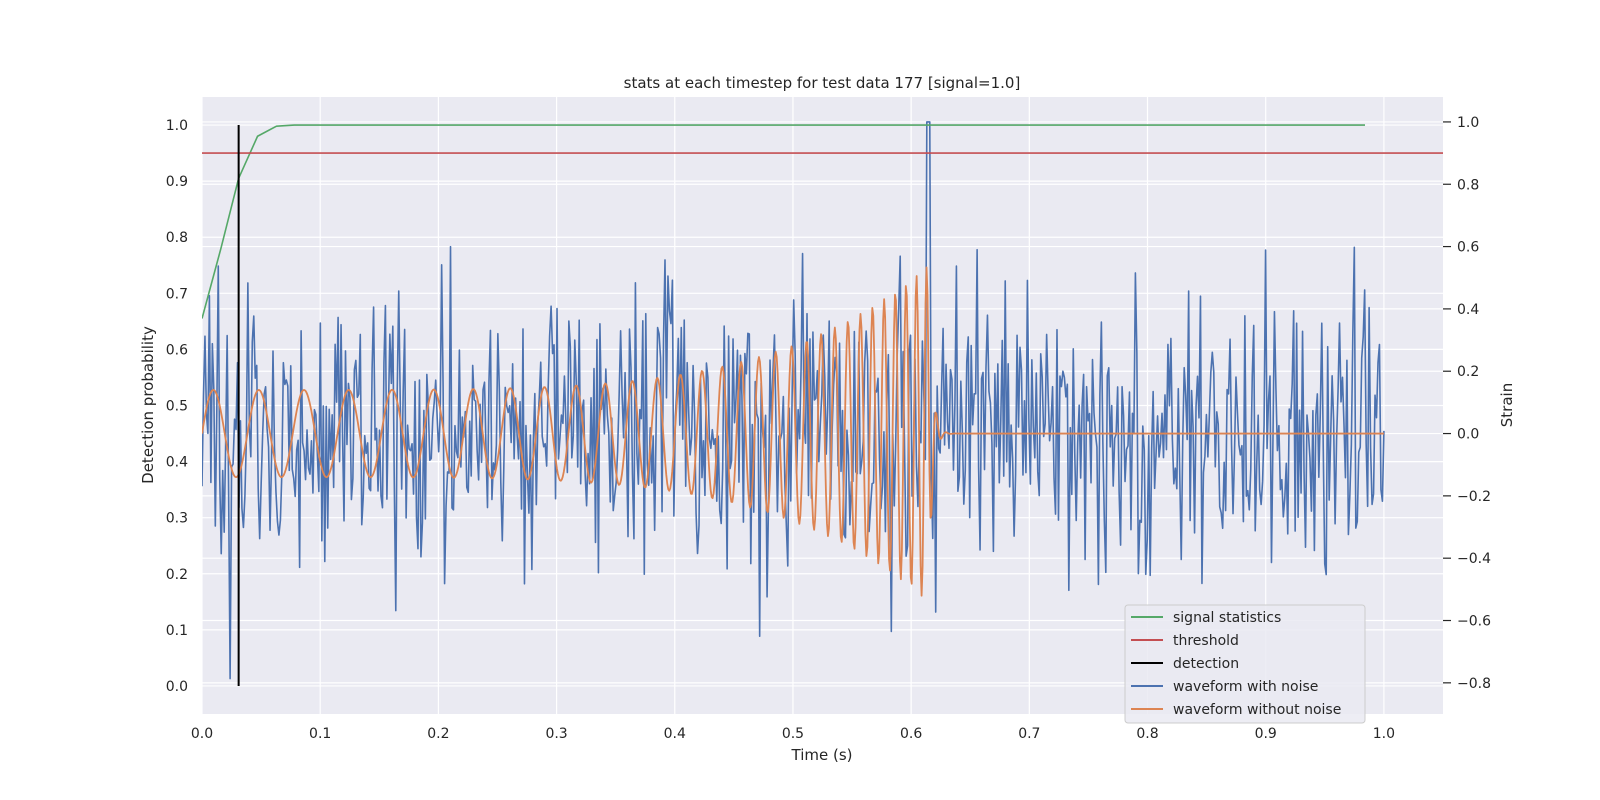  What do you see at coordinates (177, 126) in the screenshot?
I see `y-left-tick-label: 1.0` at bounding box center [177, 126].